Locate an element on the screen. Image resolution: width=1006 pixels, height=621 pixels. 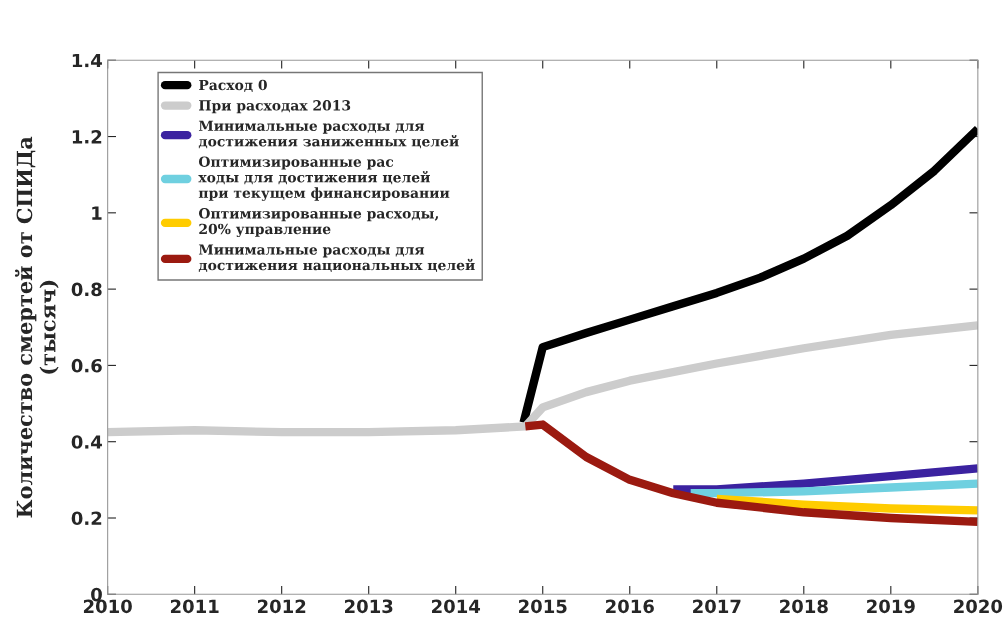
x-tick-label: 2012 is located at coordinates (281, 606).